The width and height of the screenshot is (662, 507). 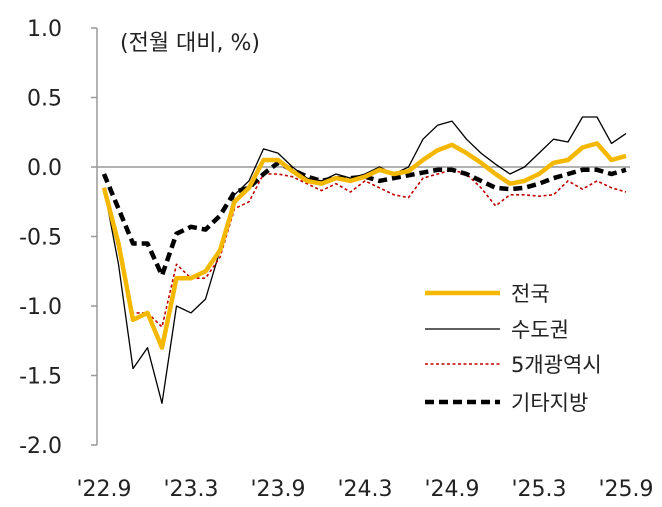 What do you see at coordinates (538, 489) in the screenshot?
I see `x-tick-label: '25.3` at bounding box center [538, 489].